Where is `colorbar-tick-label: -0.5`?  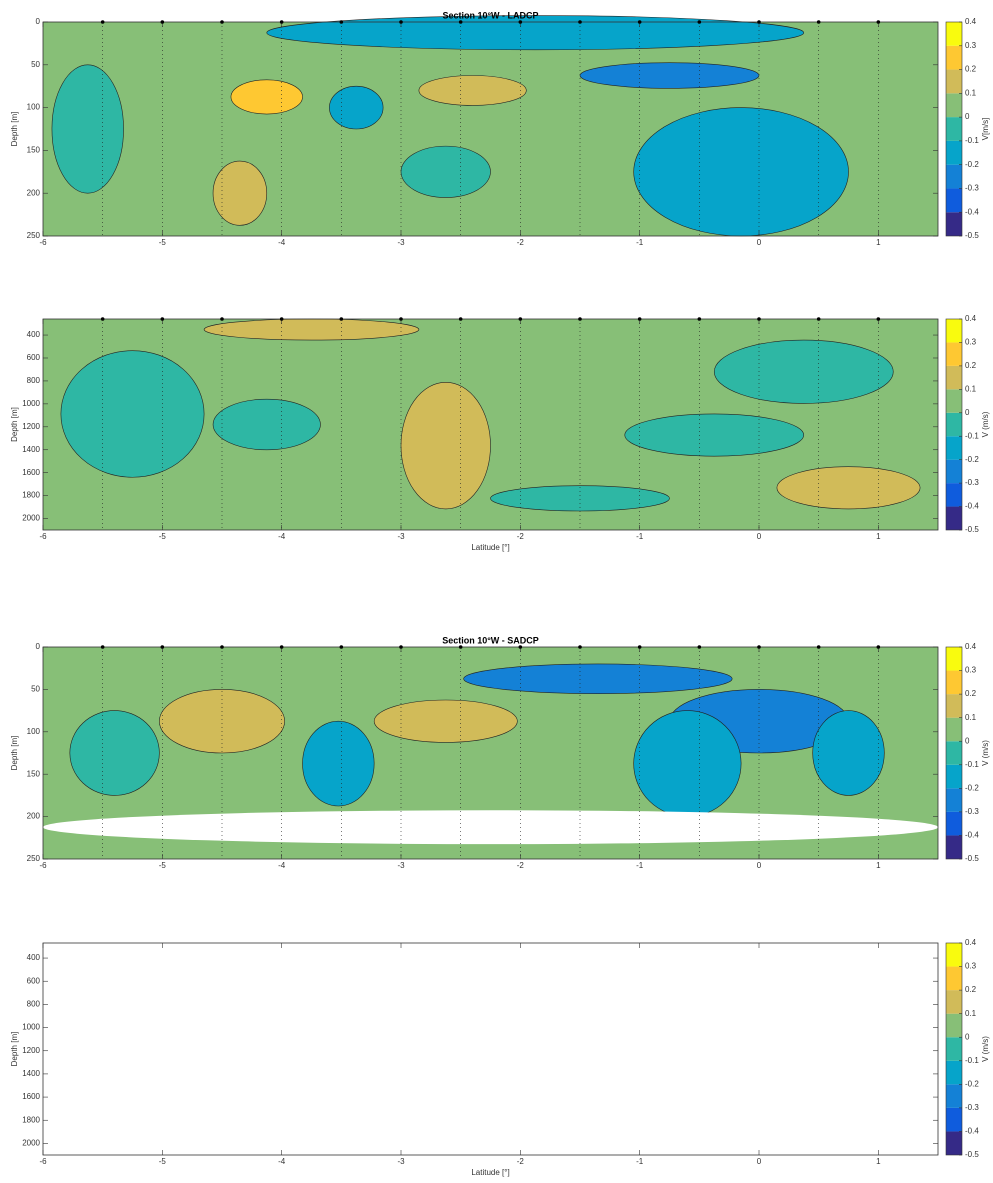
colorbar-tick-label: -0.5 is located at coordinates (972, 235).